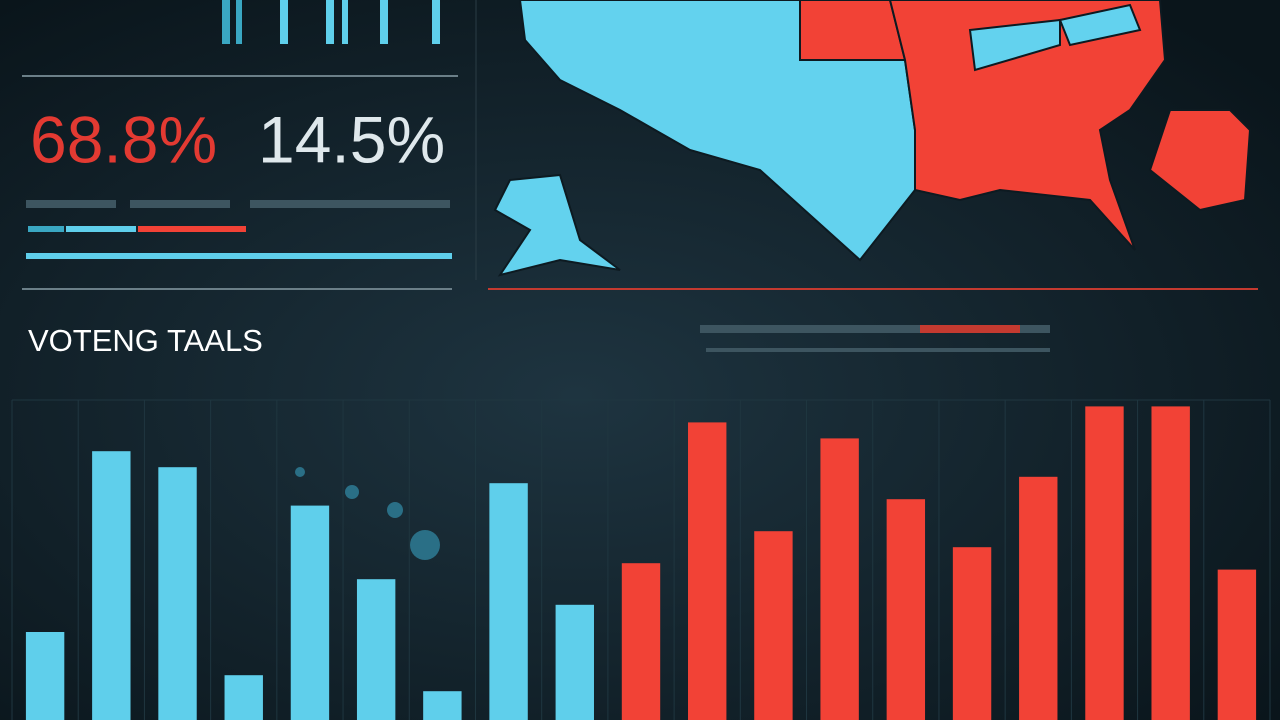 The width and height of the screenshot is (1280, 720). I want to click on hawaii, so click(367, 513).